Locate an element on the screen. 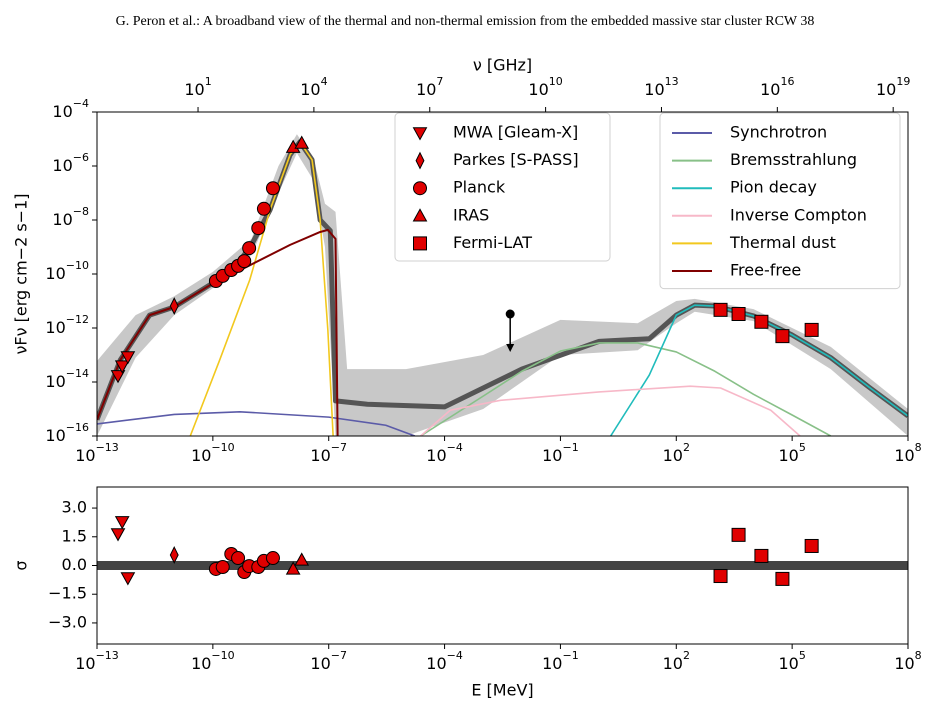 Image resolution: width=929 pixels, height=702 pixels. x-axis-label: E [MeV] is located at coordinates (502, 690).